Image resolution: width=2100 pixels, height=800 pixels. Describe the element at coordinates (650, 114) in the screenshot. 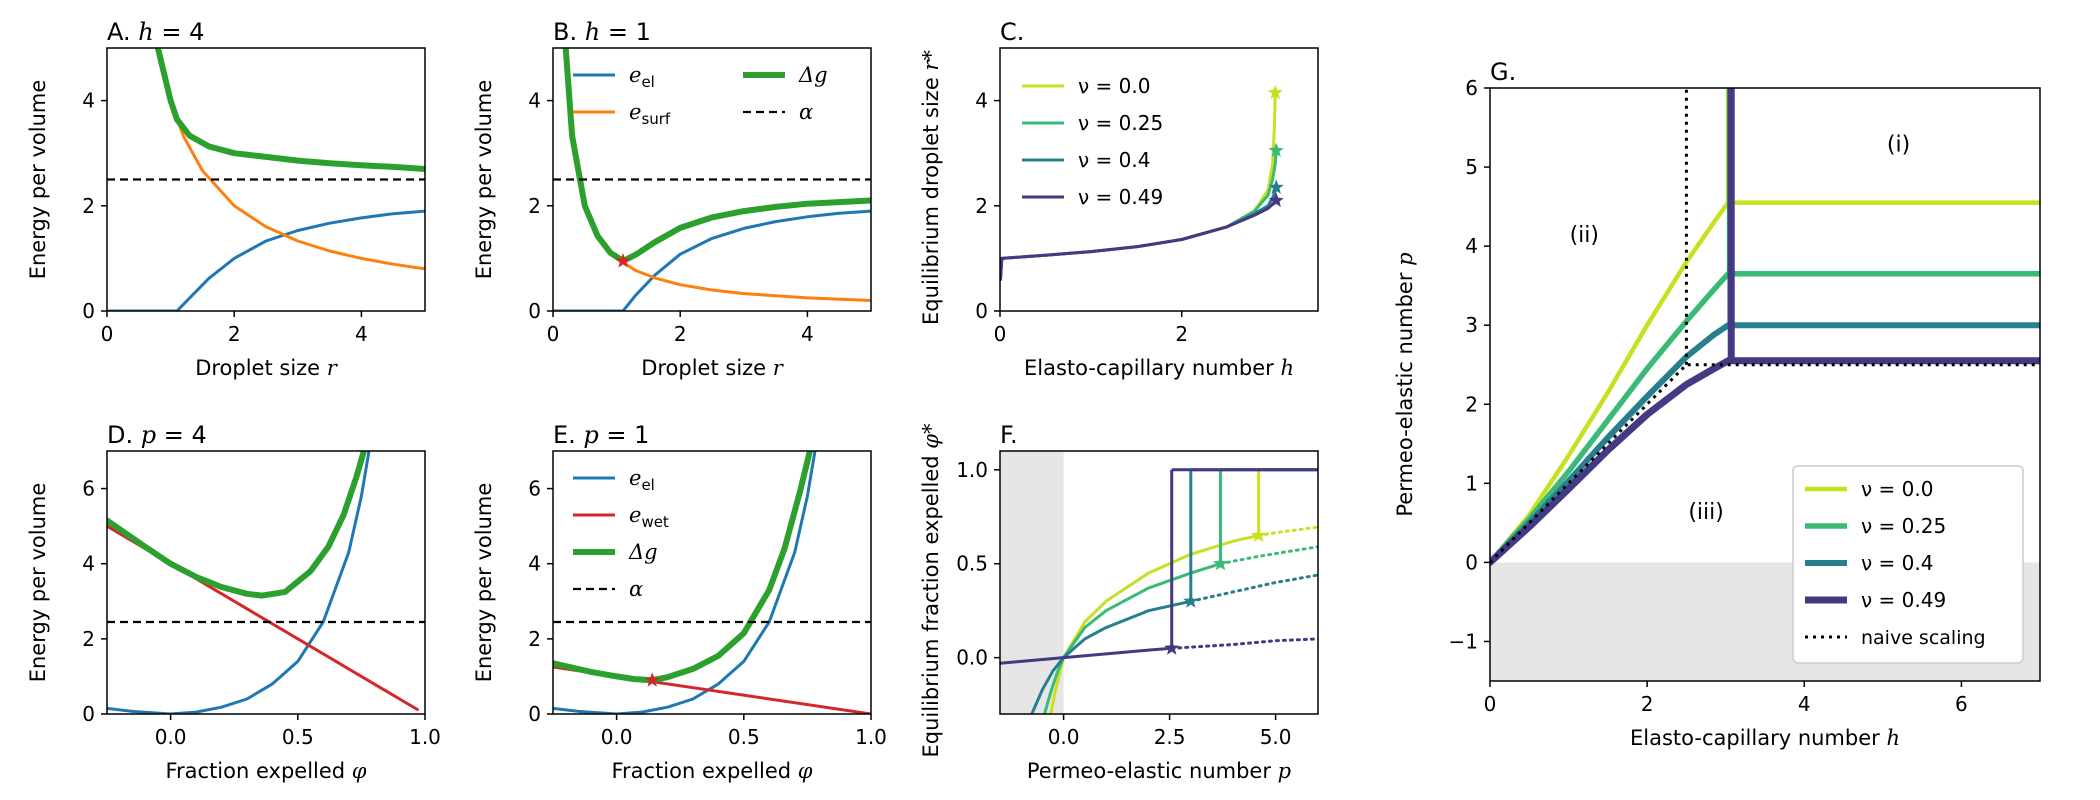

I see `legend-label-e_surf: esurf` at that location.